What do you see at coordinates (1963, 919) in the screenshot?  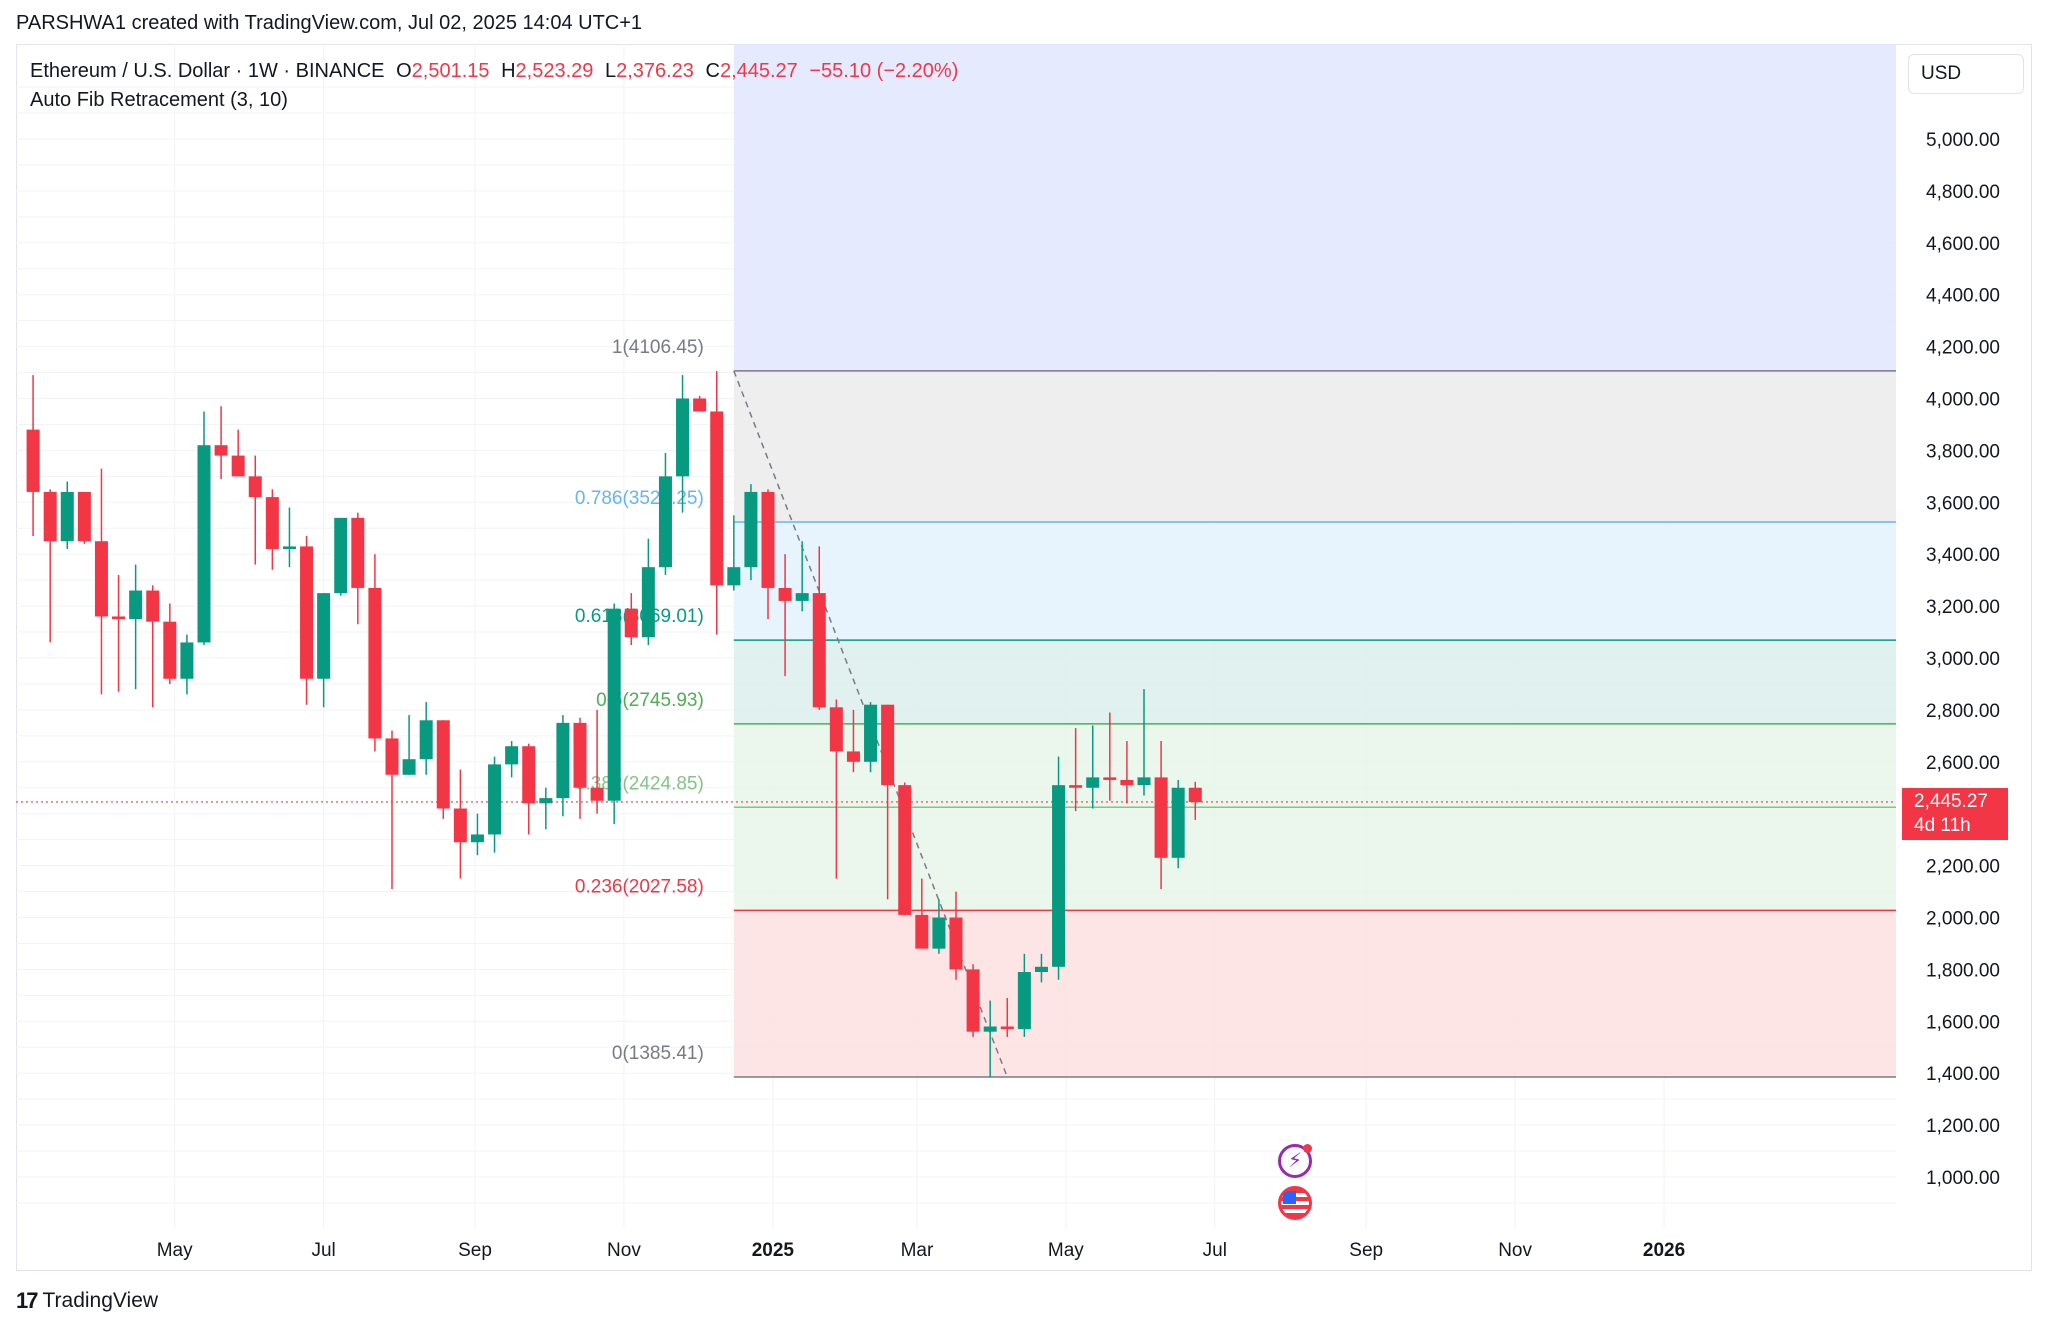 I see `y-axis-tick-label: 2,000.00` at bounding box center [1963, 919].